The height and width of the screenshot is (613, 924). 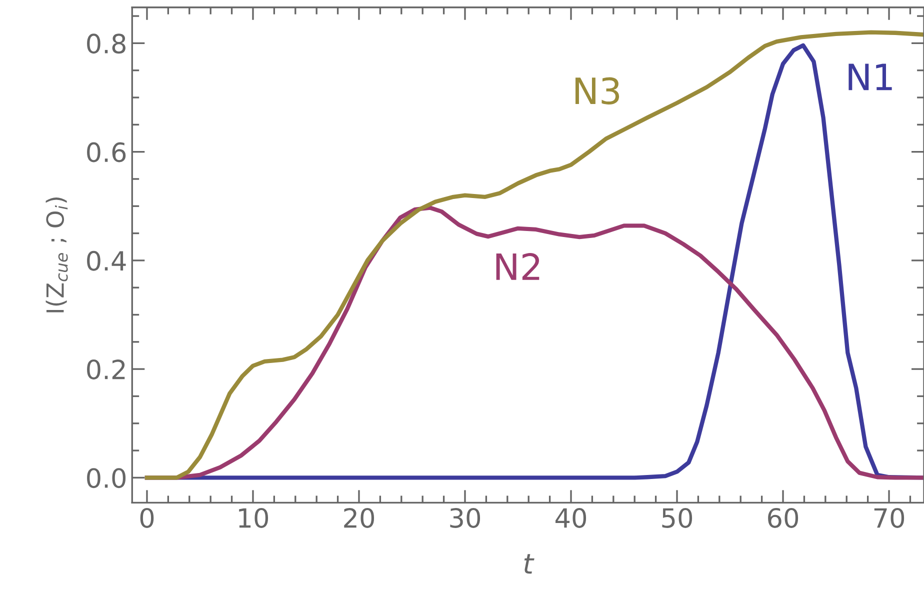 What do you see at coordinates (106, 44) in the screenshot?
I see `y-tick-label: 0.8` at bounding box center [106, 44].